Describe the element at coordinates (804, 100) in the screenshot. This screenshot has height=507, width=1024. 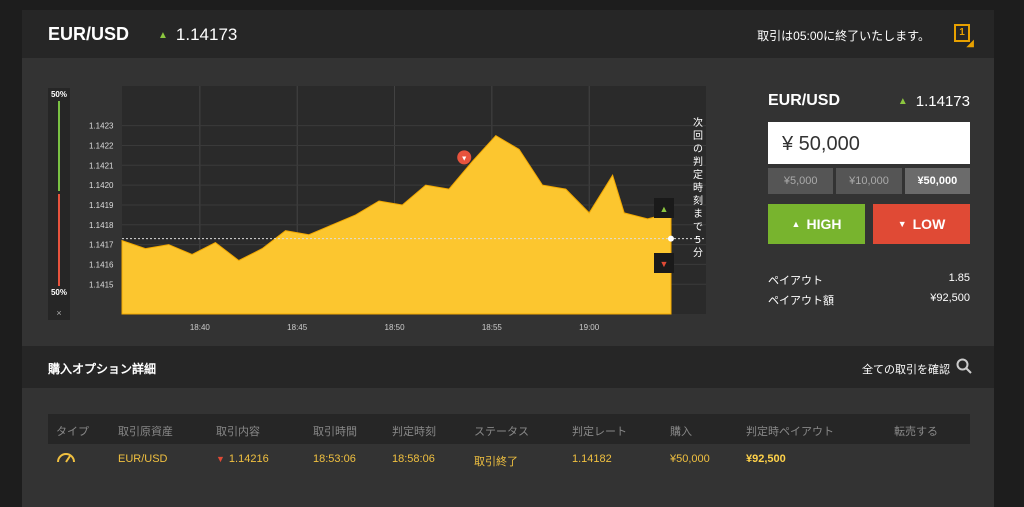
I see `order-pair: EUR/USD` at that location.